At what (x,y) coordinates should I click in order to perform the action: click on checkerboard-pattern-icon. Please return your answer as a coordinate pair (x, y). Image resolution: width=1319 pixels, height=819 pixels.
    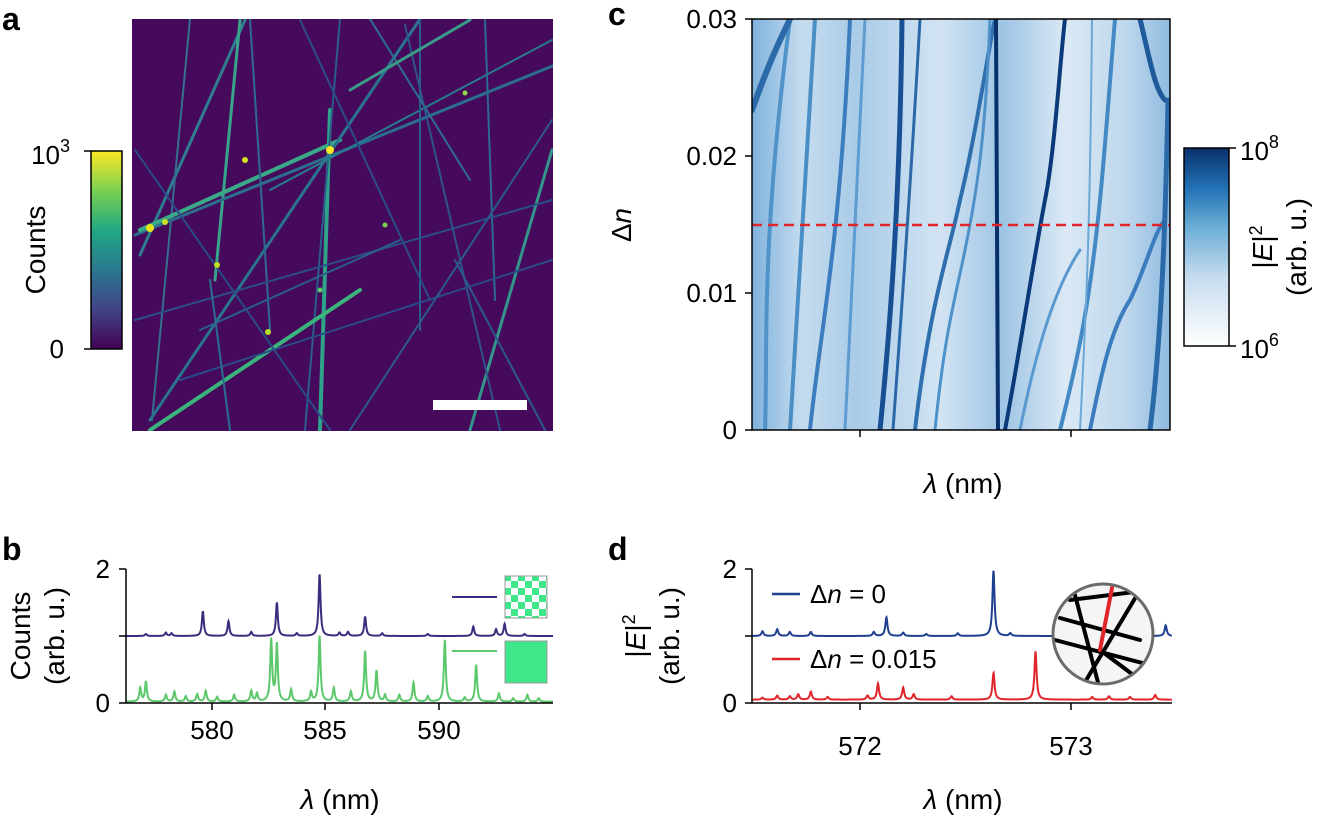
    Looking at the image, I should click on (526, 597).